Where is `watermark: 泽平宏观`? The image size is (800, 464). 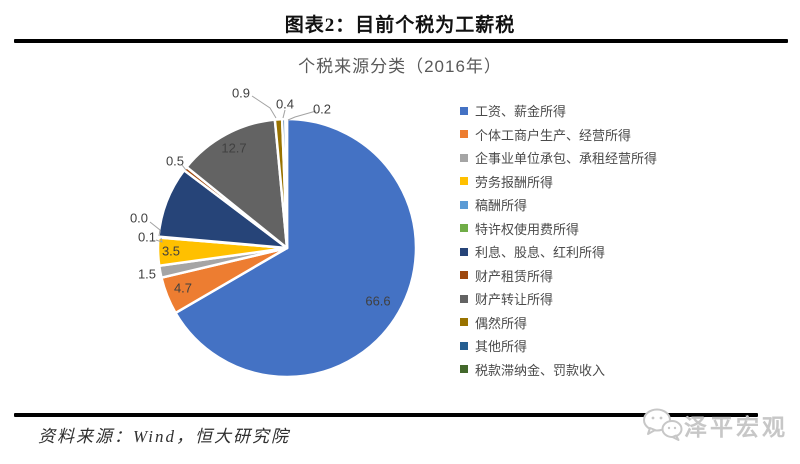 watermark: 泽平宏观 is located at coordinates (715, 425).